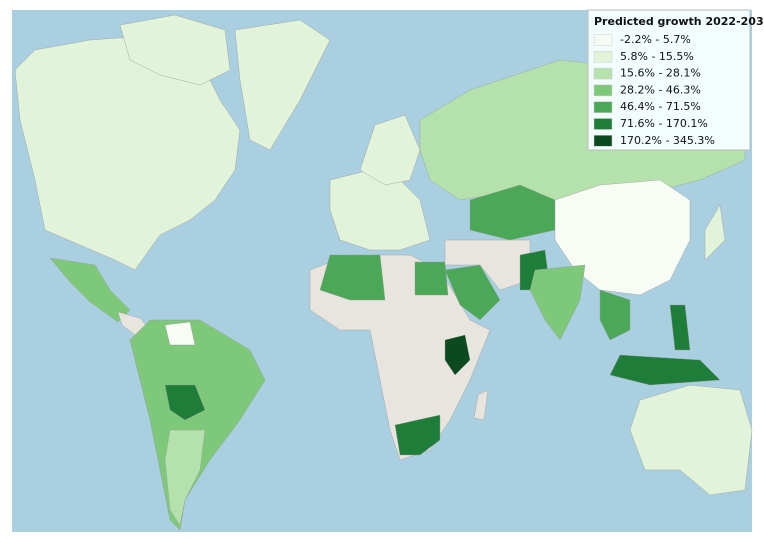 This screenshot has width=764, height=542. What do you see at coordinates (180, 333) in the screenshot?
I see `venezuela` at bounding box center [180, 333].